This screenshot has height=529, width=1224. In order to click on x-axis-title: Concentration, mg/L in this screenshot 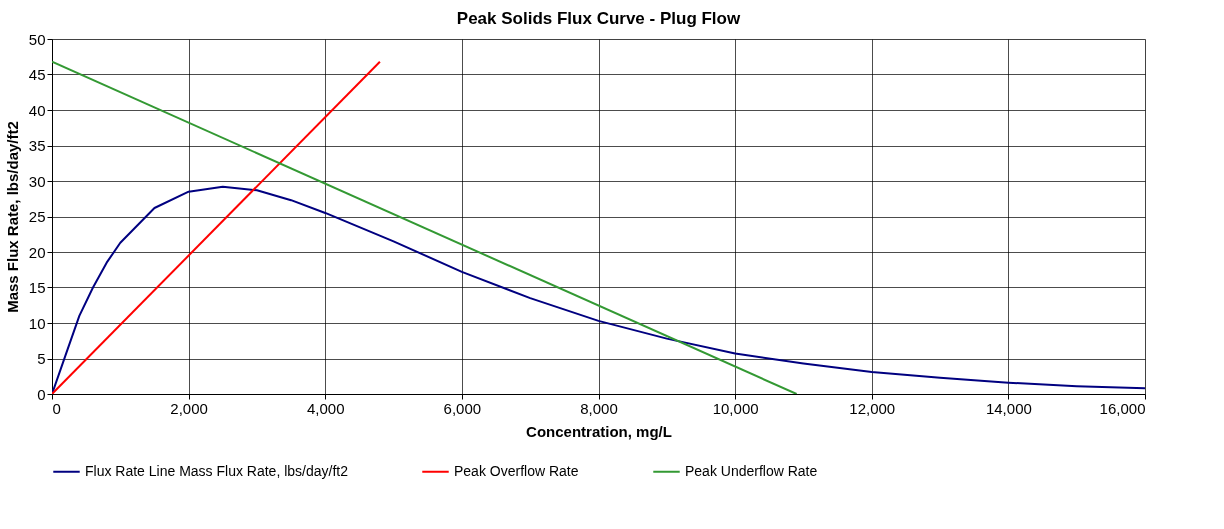, I will do `click(599, 431)`.